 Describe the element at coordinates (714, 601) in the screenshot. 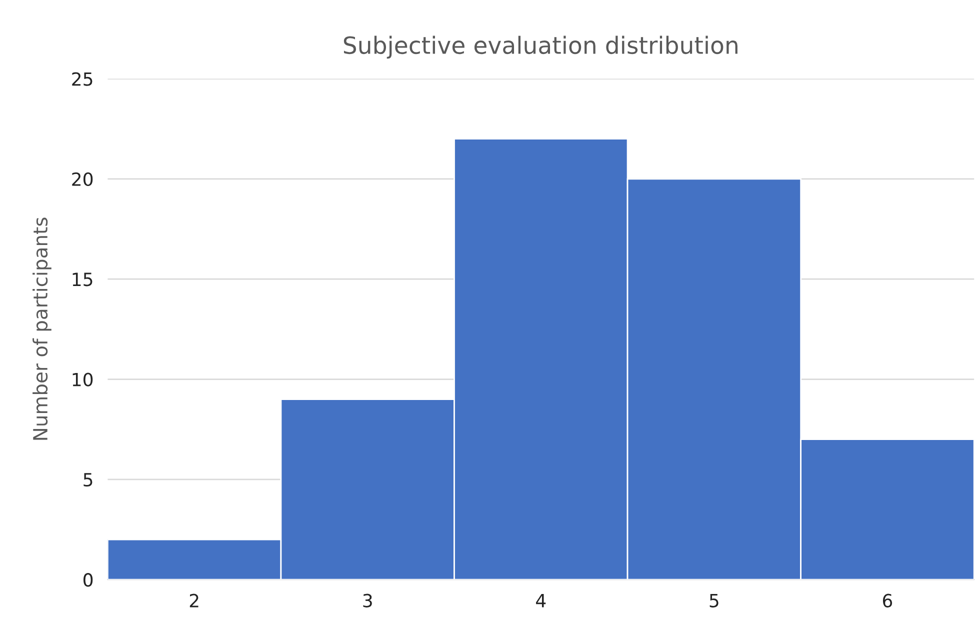

I see `x-tick-label: 5` at that location.